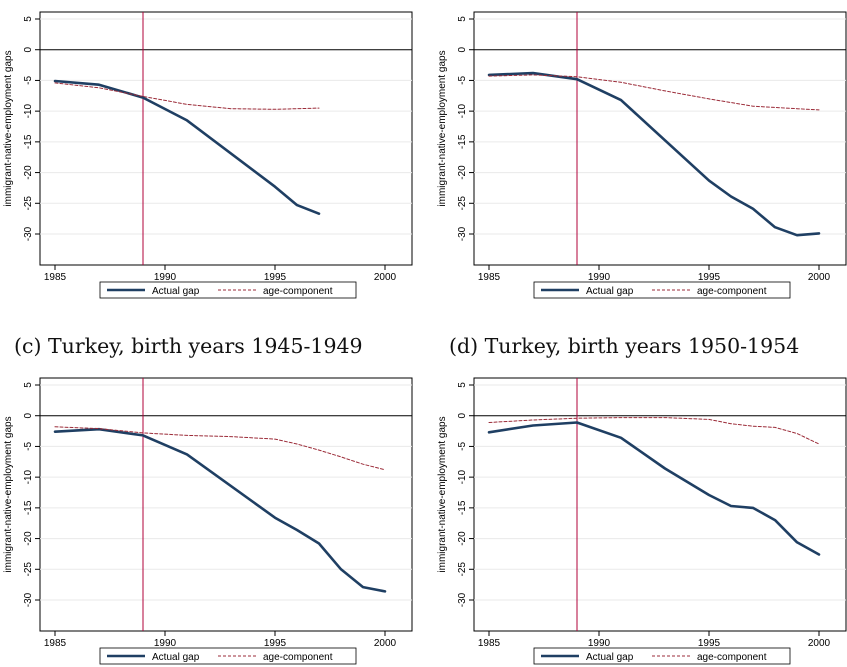  What do you see at coordinates (624, 346) in the screenshot?
I see `caption-d: (d) Turkey, birth years 1950-1954` at bounding box center [624, 346].